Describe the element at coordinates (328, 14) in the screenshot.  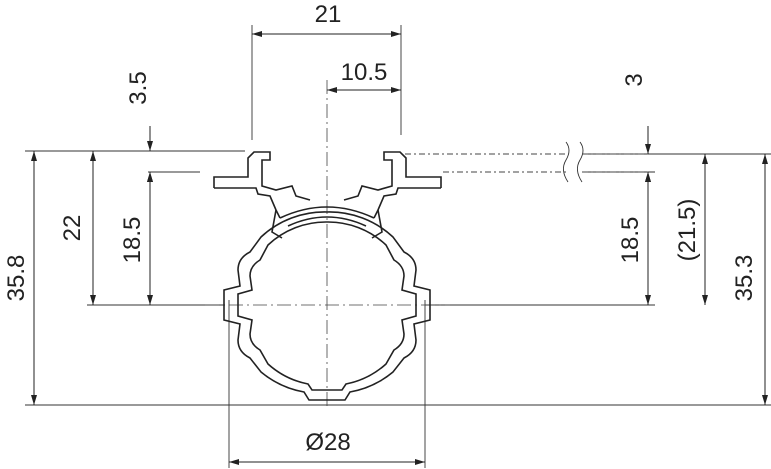
I see `dim-width-top: 21` at that location.